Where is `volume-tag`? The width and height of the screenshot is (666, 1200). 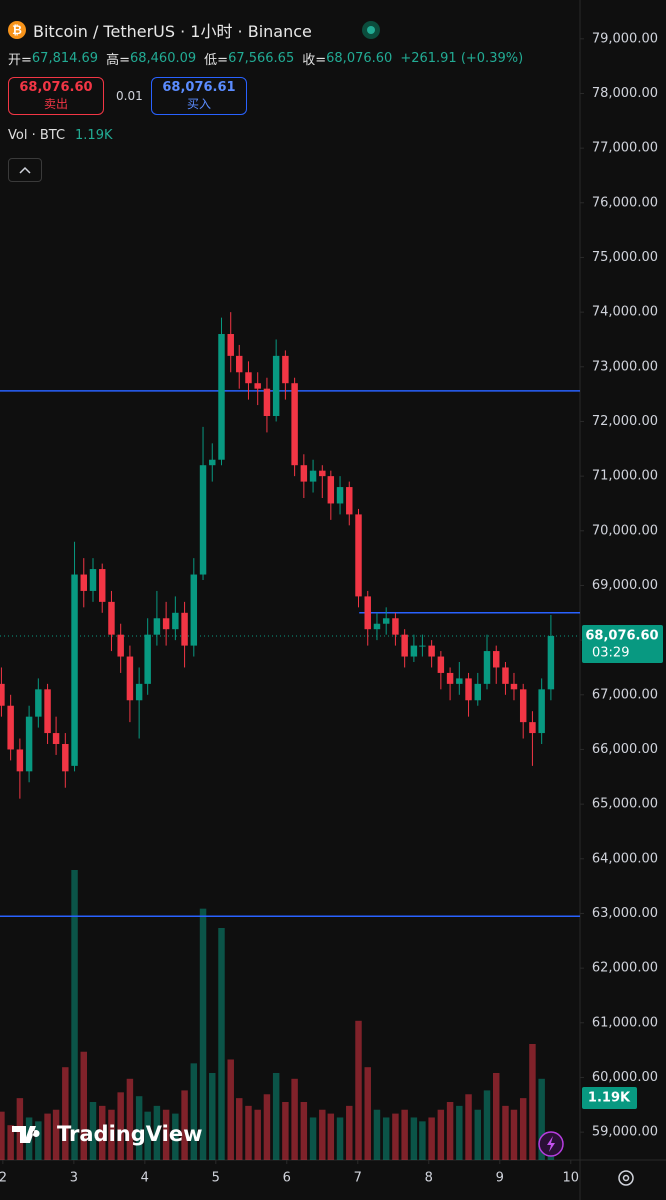 volume-tag is located at coordinates (609, 1098).